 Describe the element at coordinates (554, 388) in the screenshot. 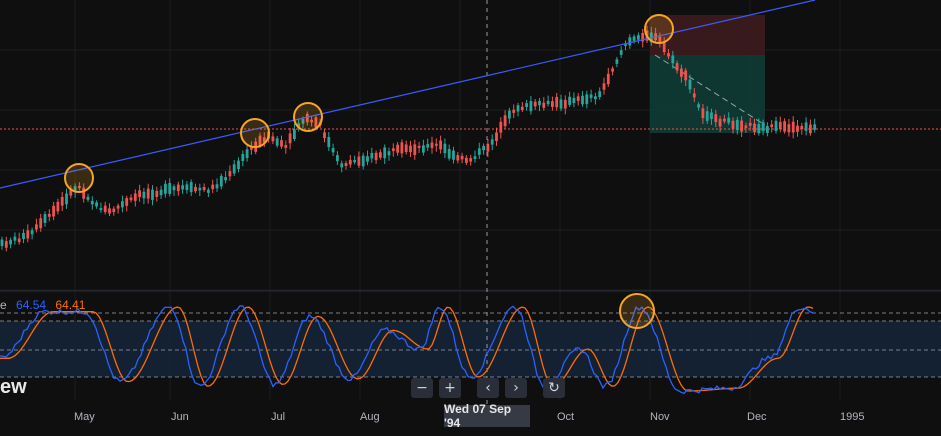

I see `reset-chart-button: ↻` at that location.